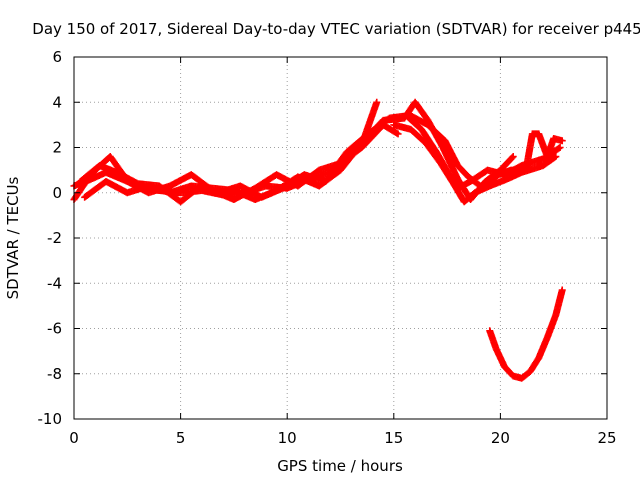 This screenshot has width=640, height=480. Describe the element at coordinates (74, 438) in the screenshot. I see `x-tick-label: 0` at that location.